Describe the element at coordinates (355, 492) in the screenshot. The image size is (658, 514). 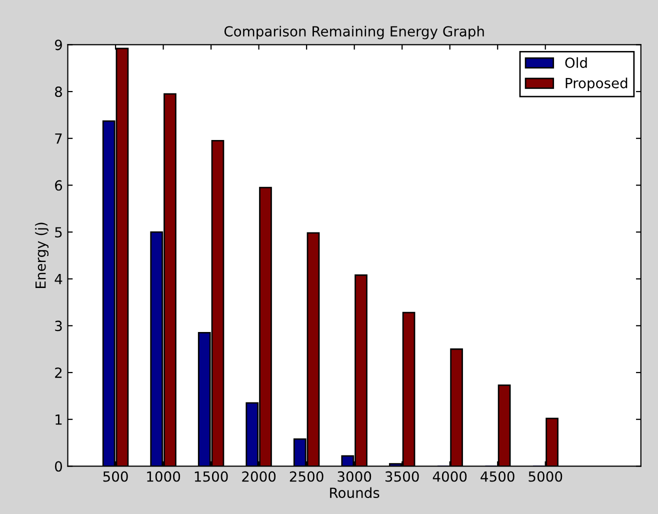
I see `x-axis-title: Rounds` at that location.